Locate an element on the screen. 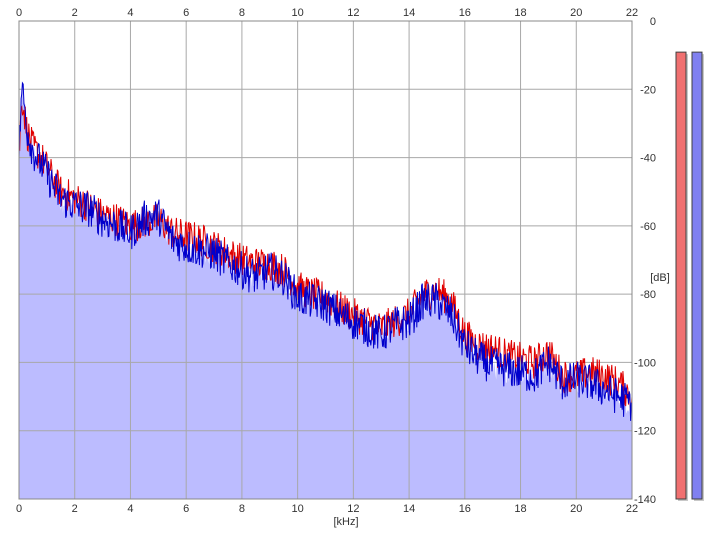 The width and height of the screenshot is (716, 540). x-tick-label-top: 16 is located at coordinates (465, 13).